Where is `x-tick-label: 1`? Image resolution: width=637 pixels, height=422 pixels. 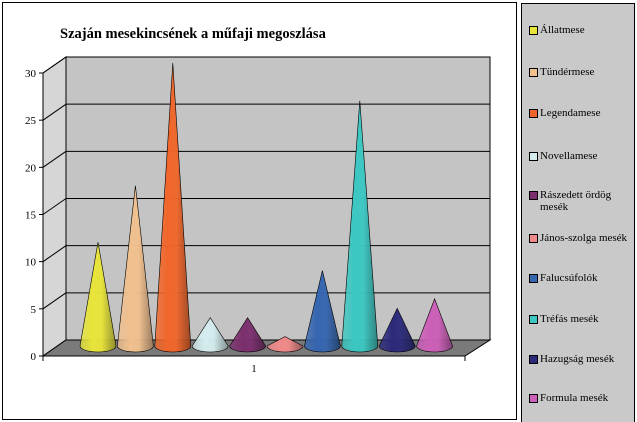 x-tick-label: 1 is located at coordinates (254, 369).